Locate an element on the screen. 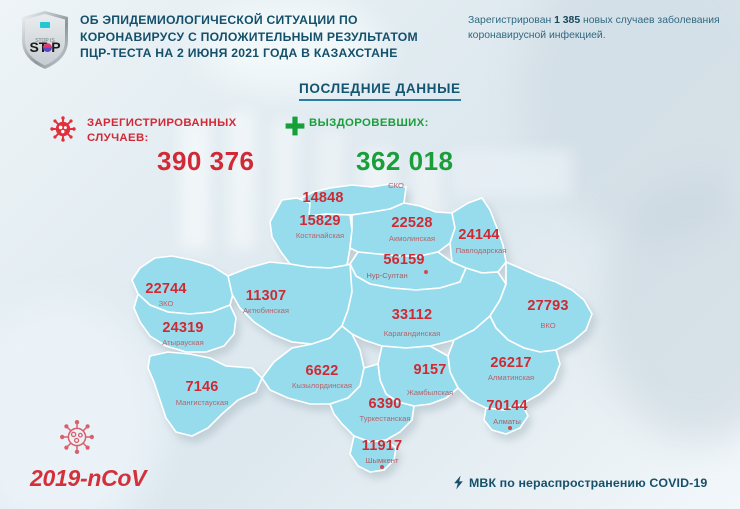 The width and height of the screenshot is (740, 509). region-value: 14848 is located at coordinates (323, 198).